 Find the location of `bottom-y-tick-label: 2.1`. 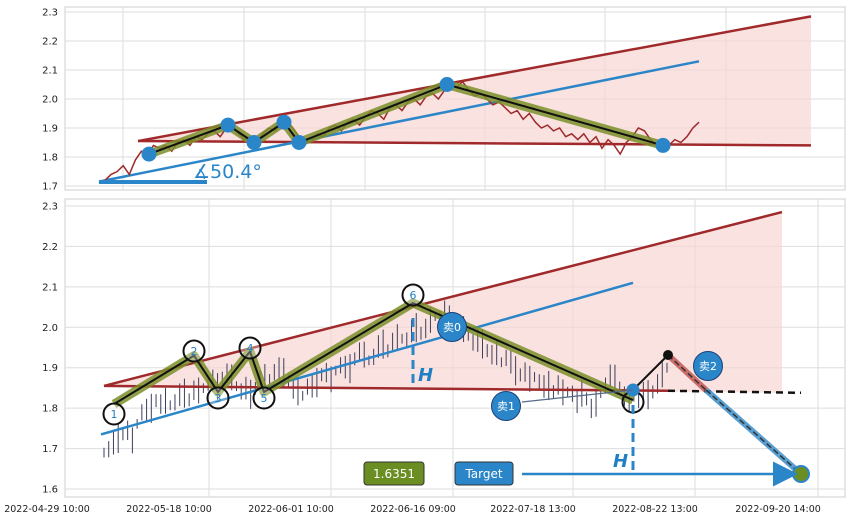

bottom-y-tick-label: 2.1 is located at coordinates (50, 287).